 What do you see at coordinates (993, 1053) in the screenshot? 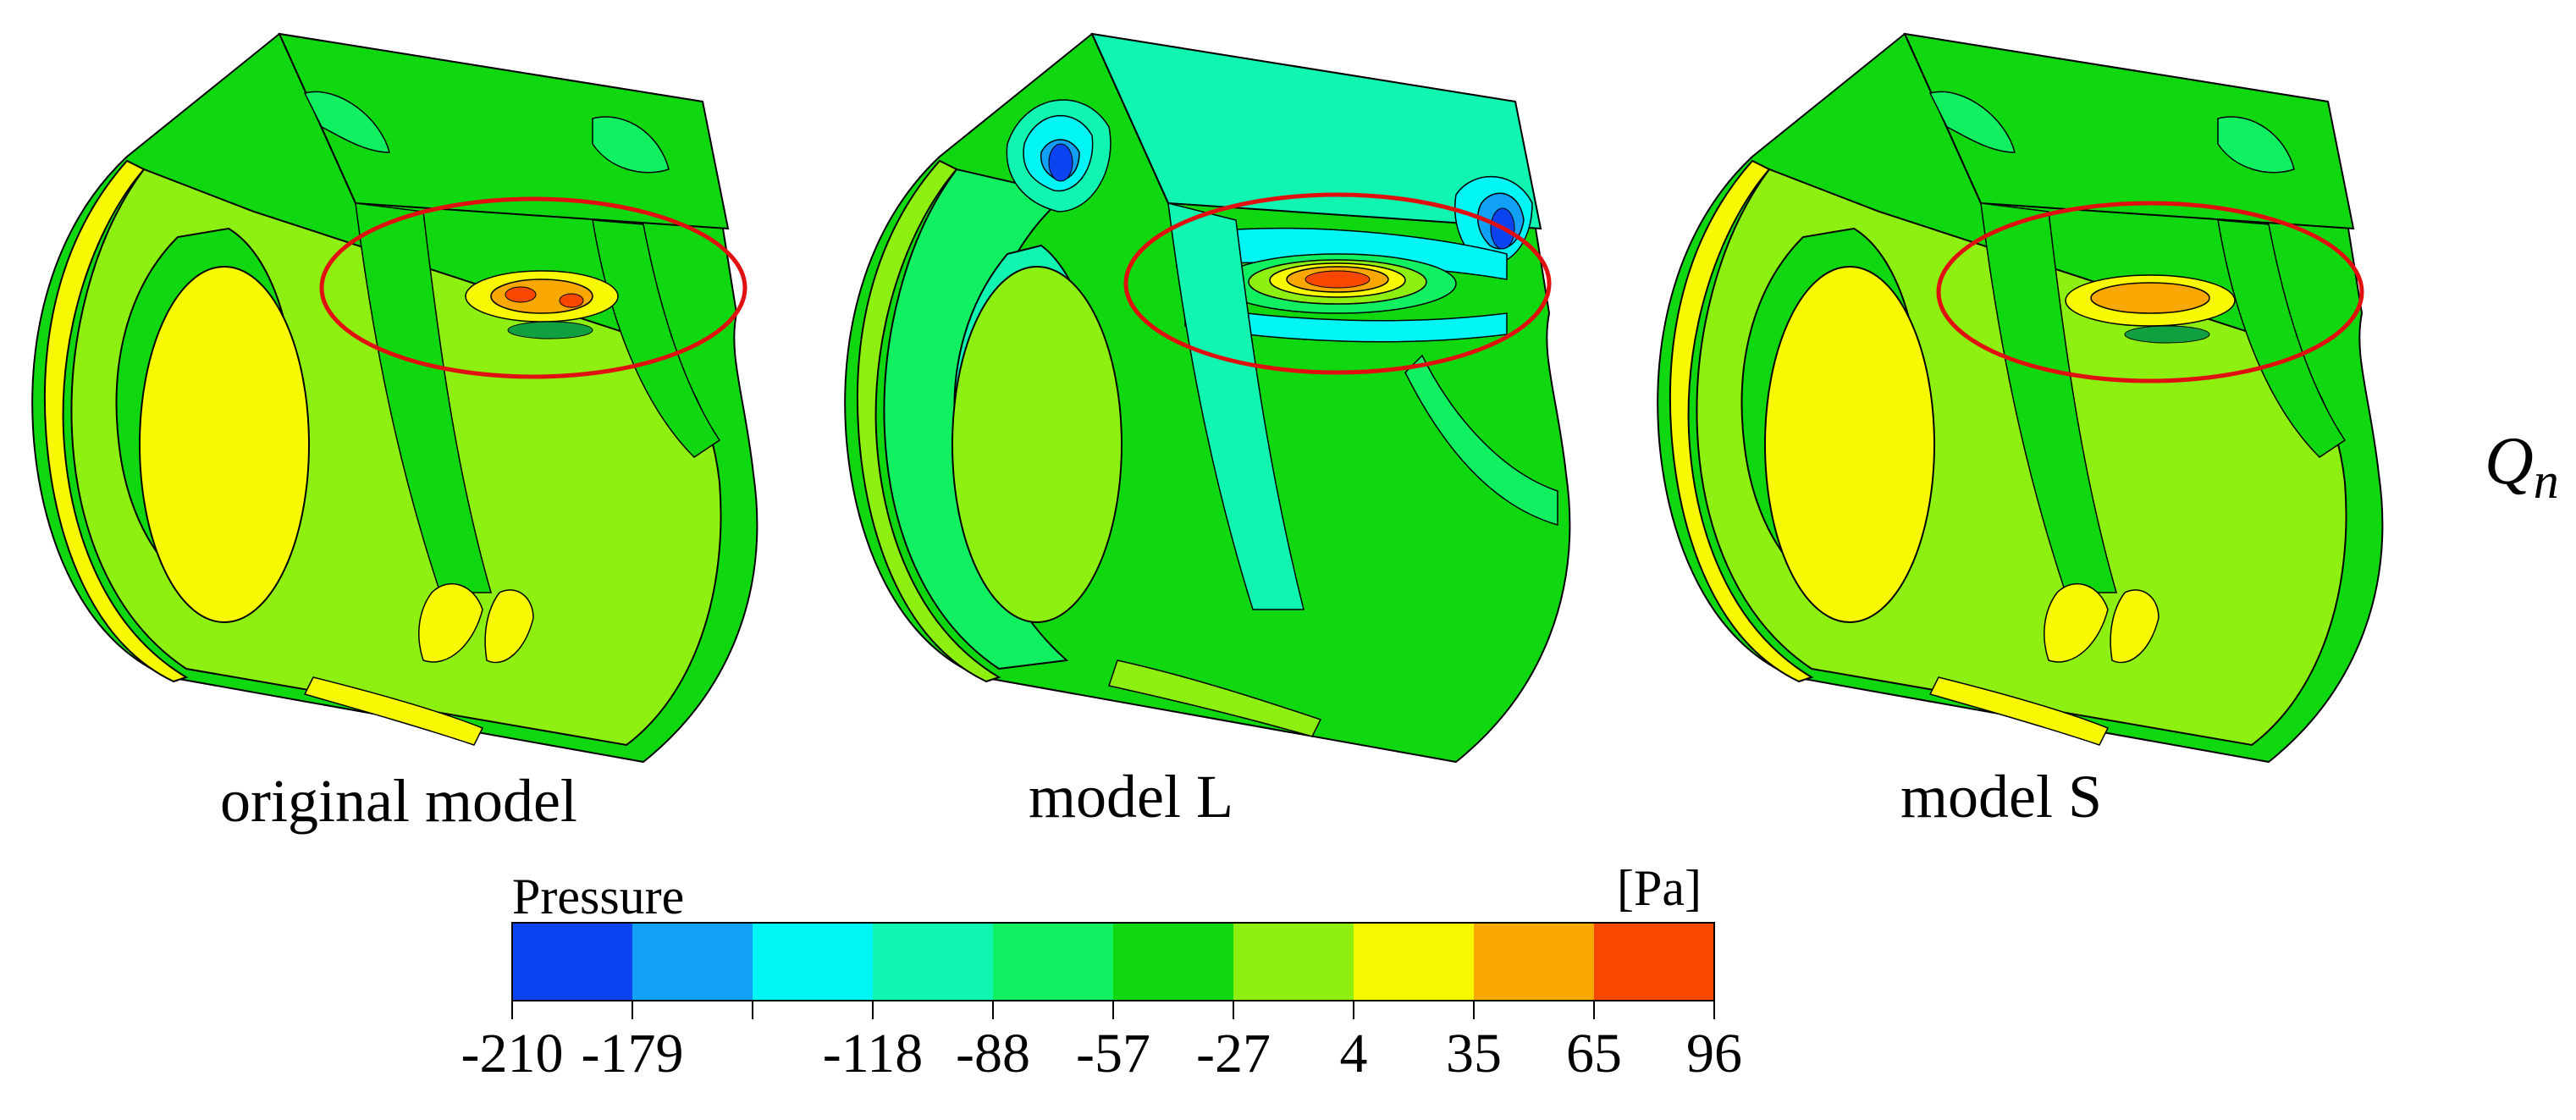
I see `colorbar-tick-label: -88` at bounding box center [993, 1053].